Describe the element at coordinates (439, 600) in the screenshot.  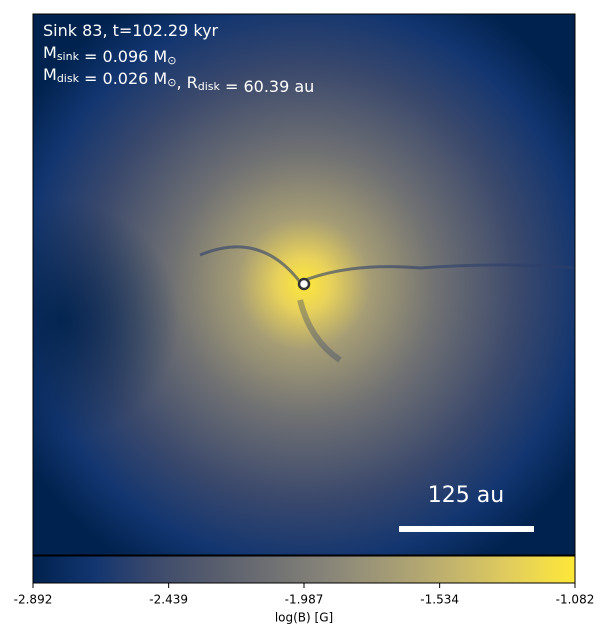
I see `colorbar-tick-label: -1.534` at that location.